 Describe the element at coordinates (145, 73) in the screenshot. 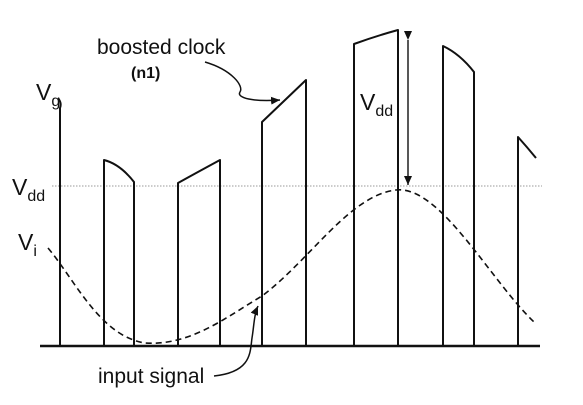

I see `node-n1-label: (n1)` at that location.